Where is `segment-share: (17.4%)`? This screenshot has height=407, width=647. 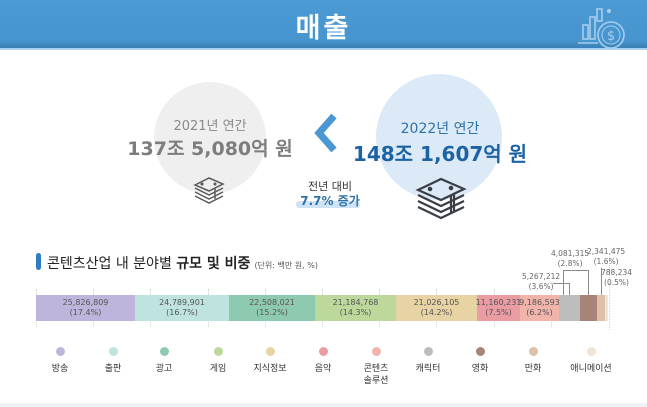
segment-share: (17.4%) is located at coordinates (85, 312).